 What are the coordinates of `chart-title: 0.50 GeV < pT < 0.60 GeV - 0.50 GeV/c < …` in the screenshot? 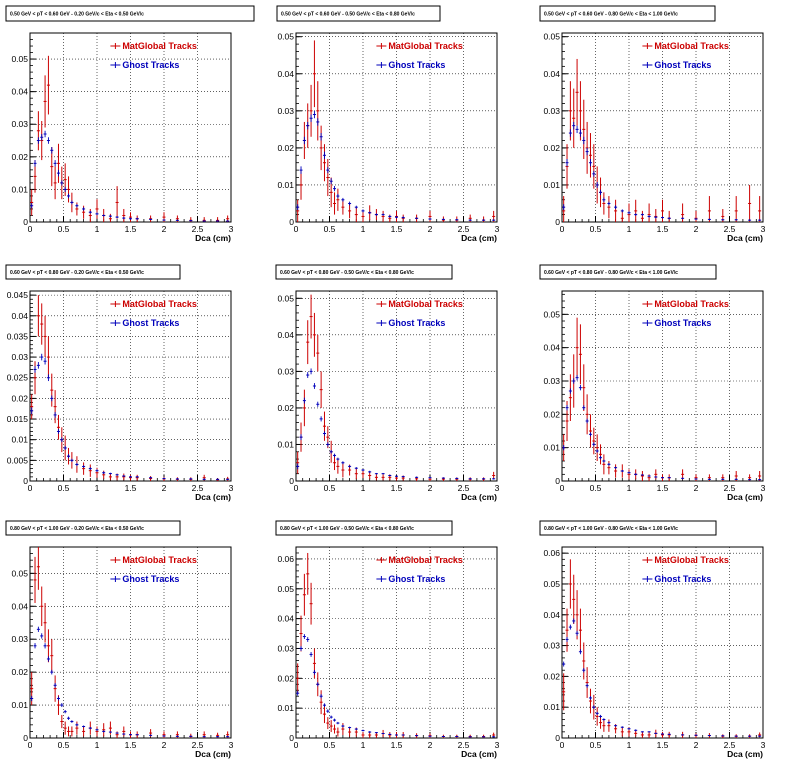 It's located at (348, 15).